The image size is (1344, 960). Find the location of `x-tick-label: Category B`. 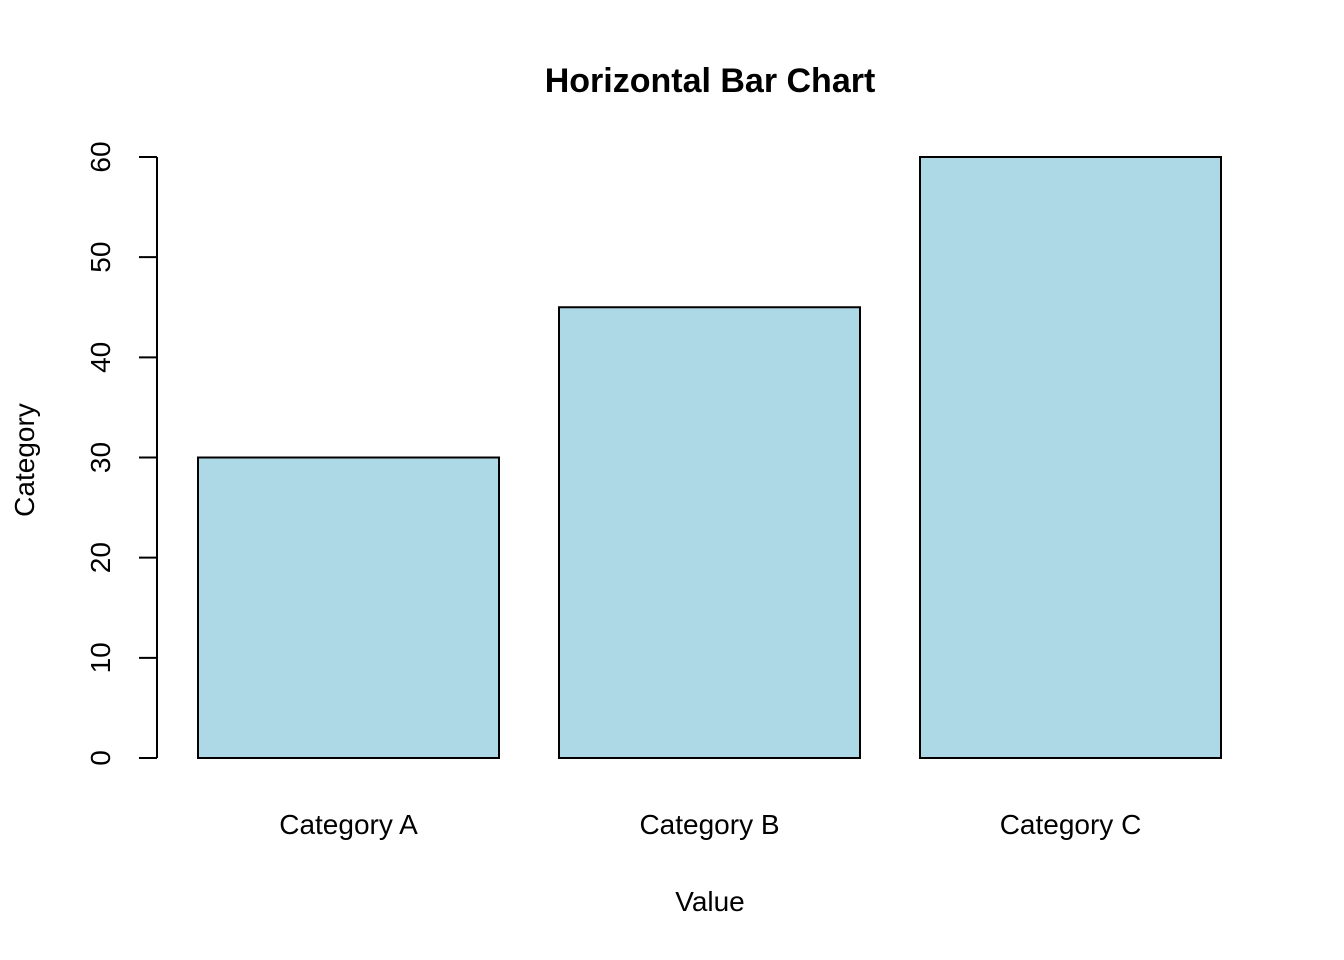

x-tick-label: Category B is located at coordinates (709, 824).